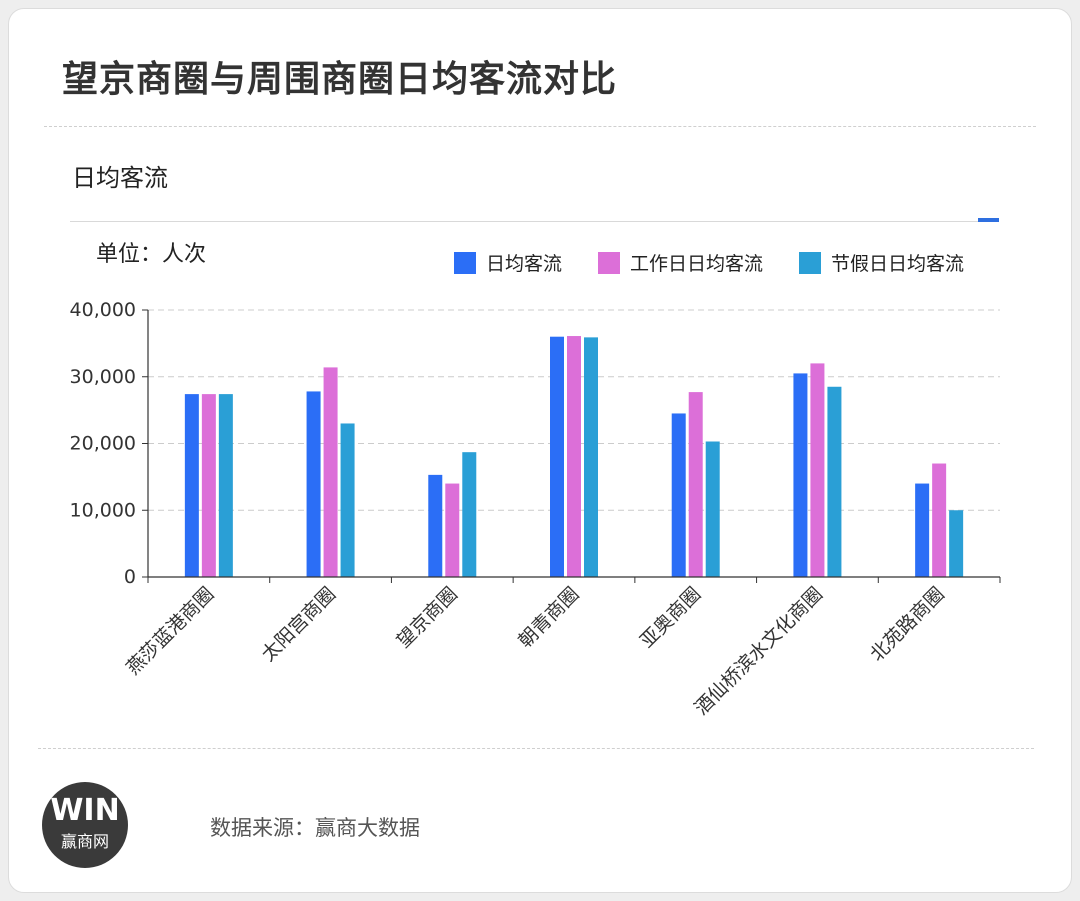 This screenshot has height=901, width=1080. I want to click on x-category-label: 北苑路商圈, so click(907, 624).